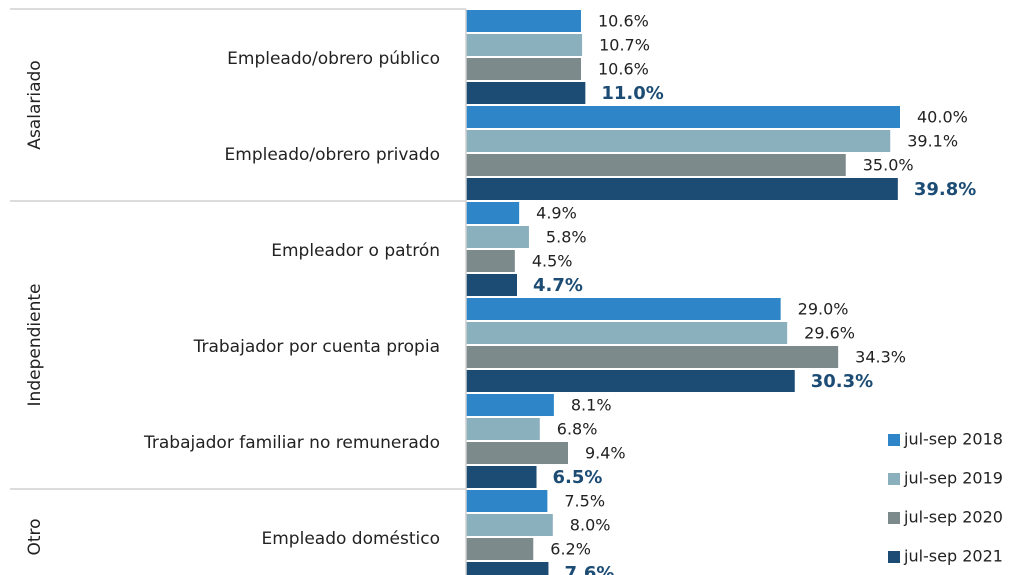  I want to click on data-label: 39.8%, so click(945, 189).